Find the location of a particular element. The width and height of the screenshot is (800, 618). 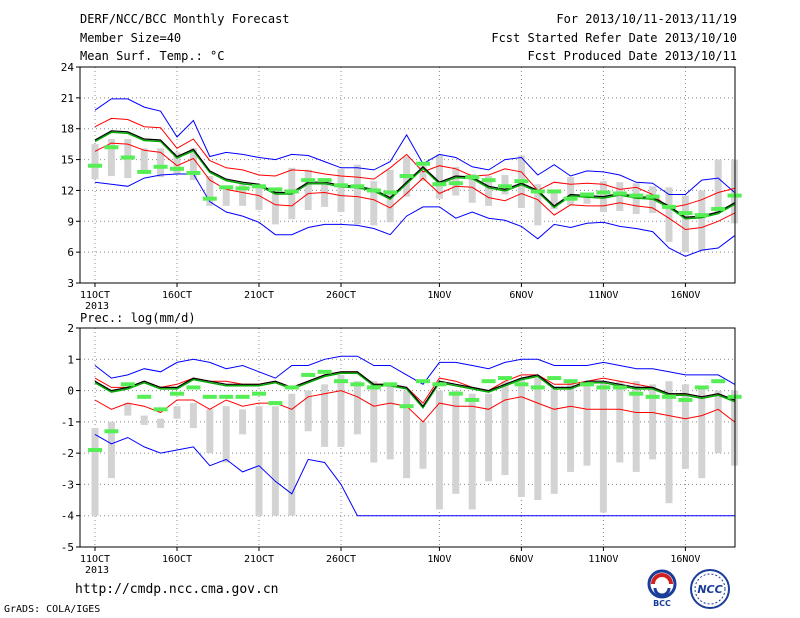

temp-upper-line is located at coordinates (414, 163).